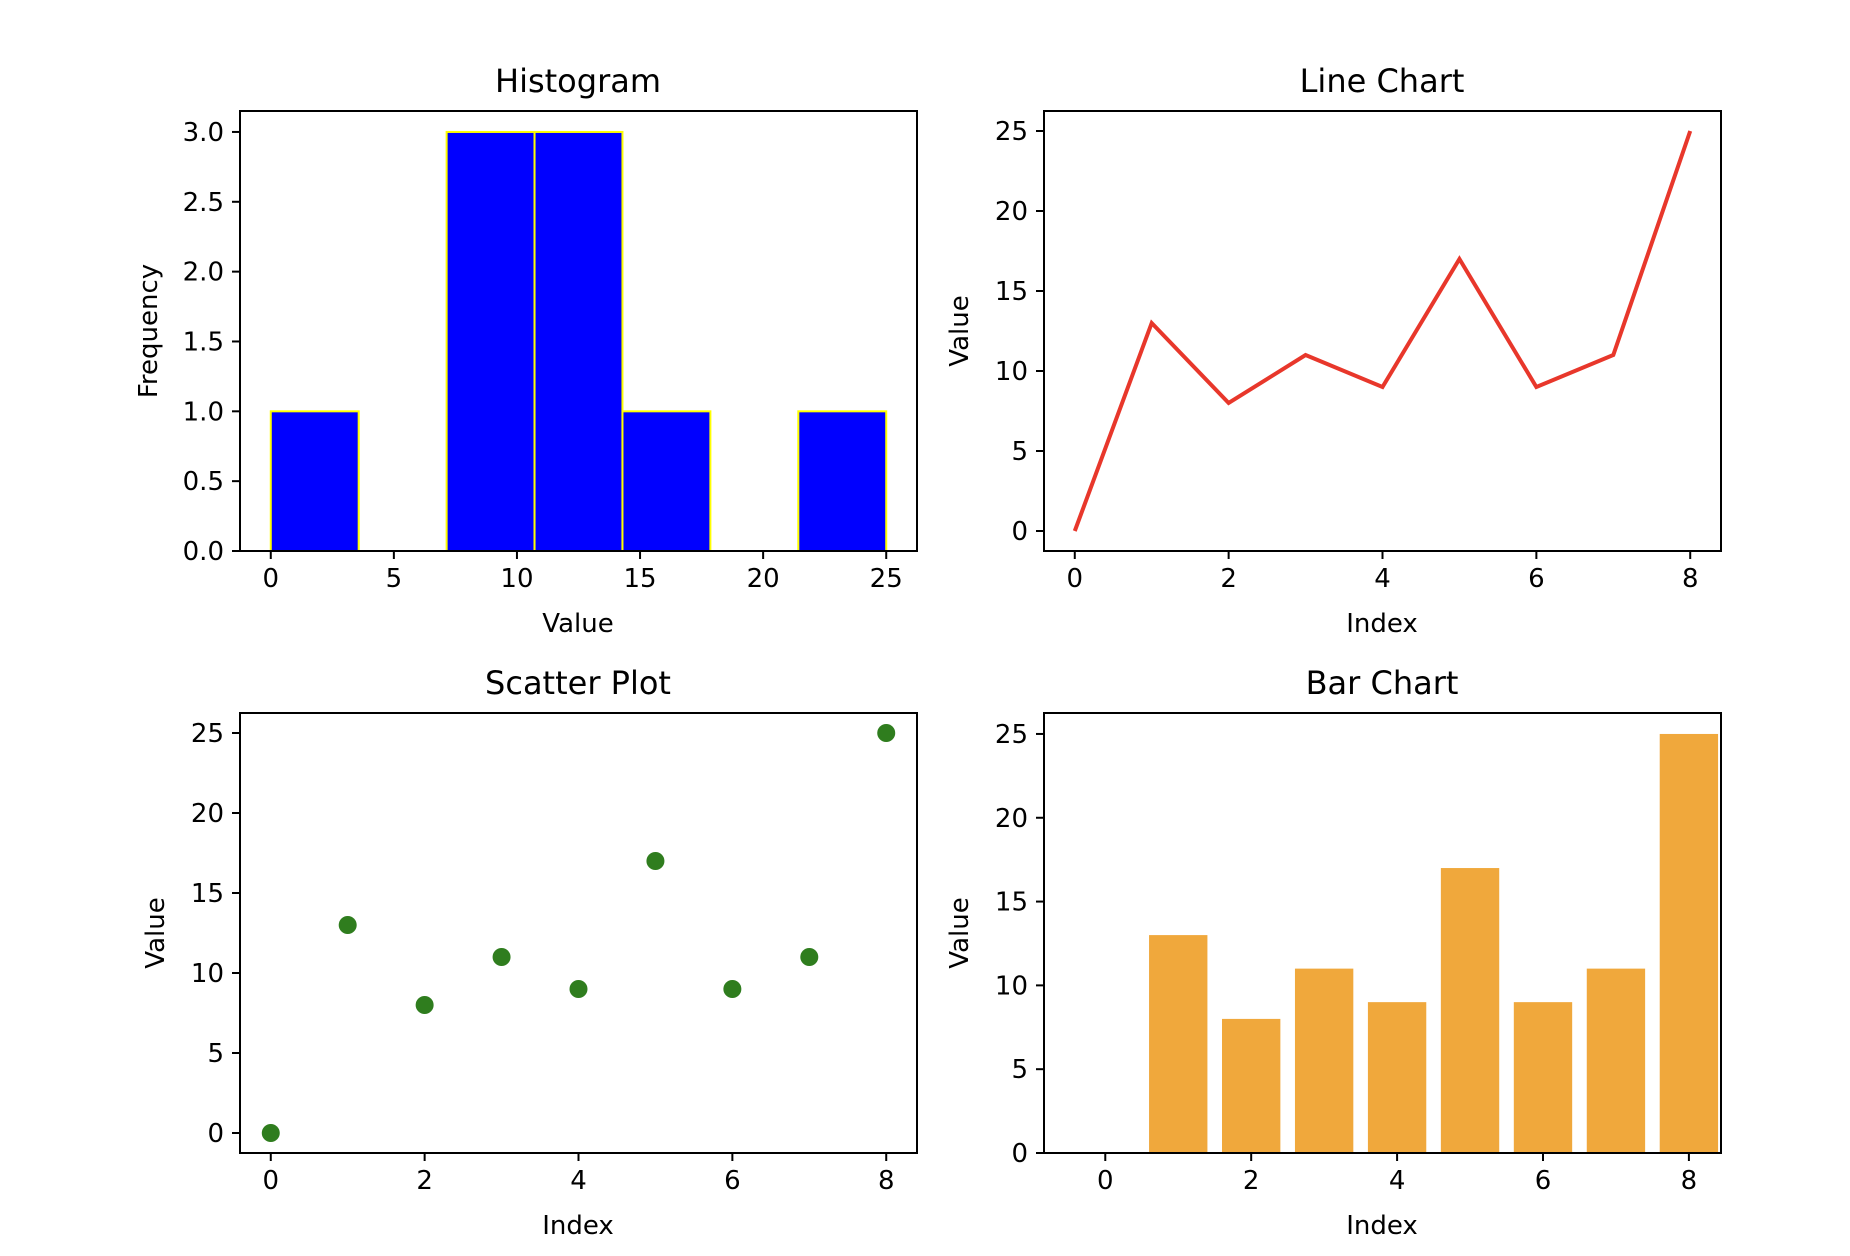  What do you see at coordinates (149, 331) in the screenshot?
I see `histogram-y-axis-label: Frequency` at bounding box center [149, 331].